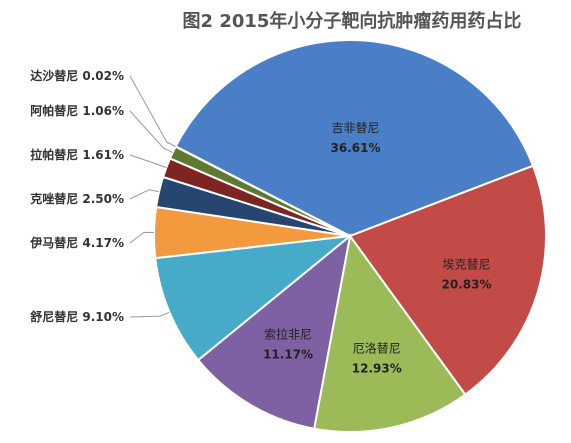  Describe the element at coordinates (77, 198) in the screenshot. I see `slice-7-label: 克唑替尼 2.50%` at that location.